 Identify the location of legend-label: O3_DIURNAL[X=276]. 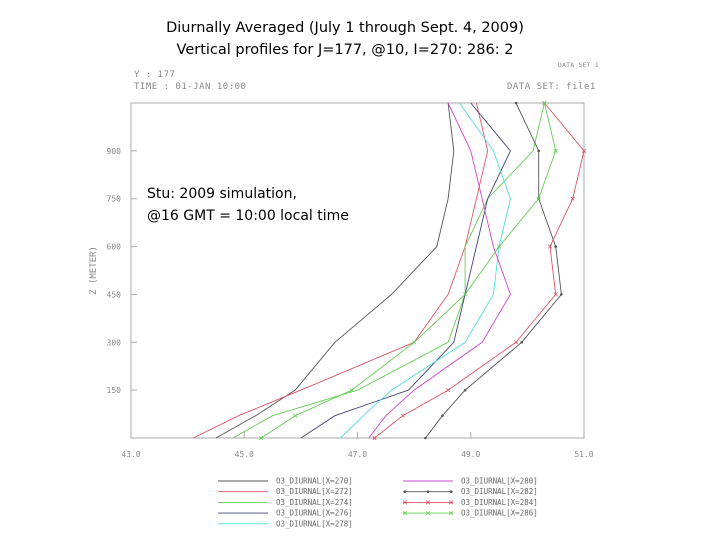
(314, 513).